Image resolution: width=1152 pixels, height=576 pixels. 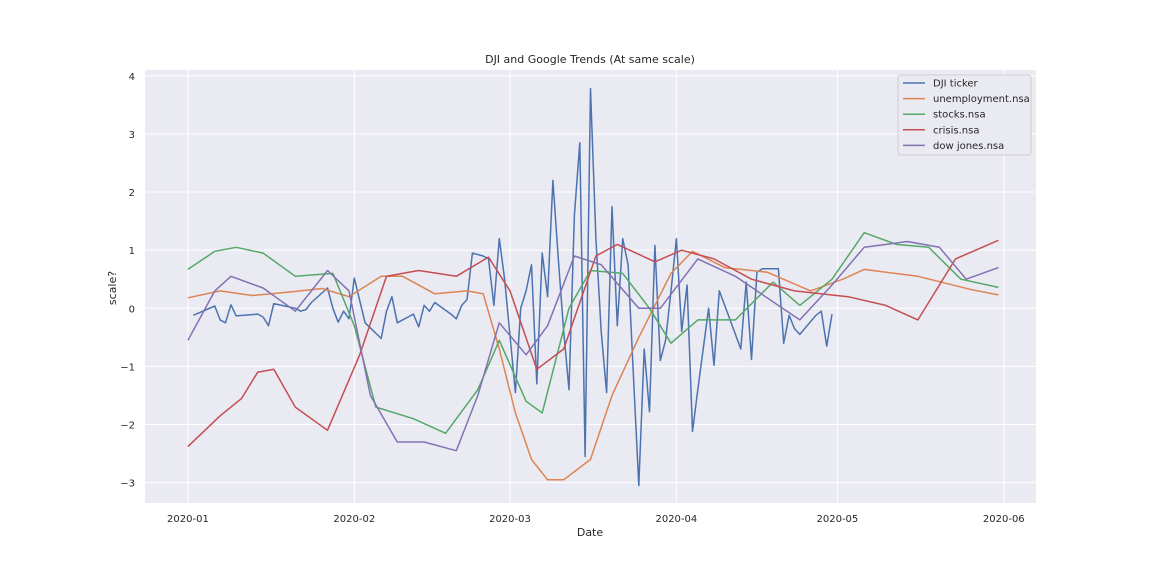 I want to click on legend-label: crisis.nsa, so click(x=956, y=130).